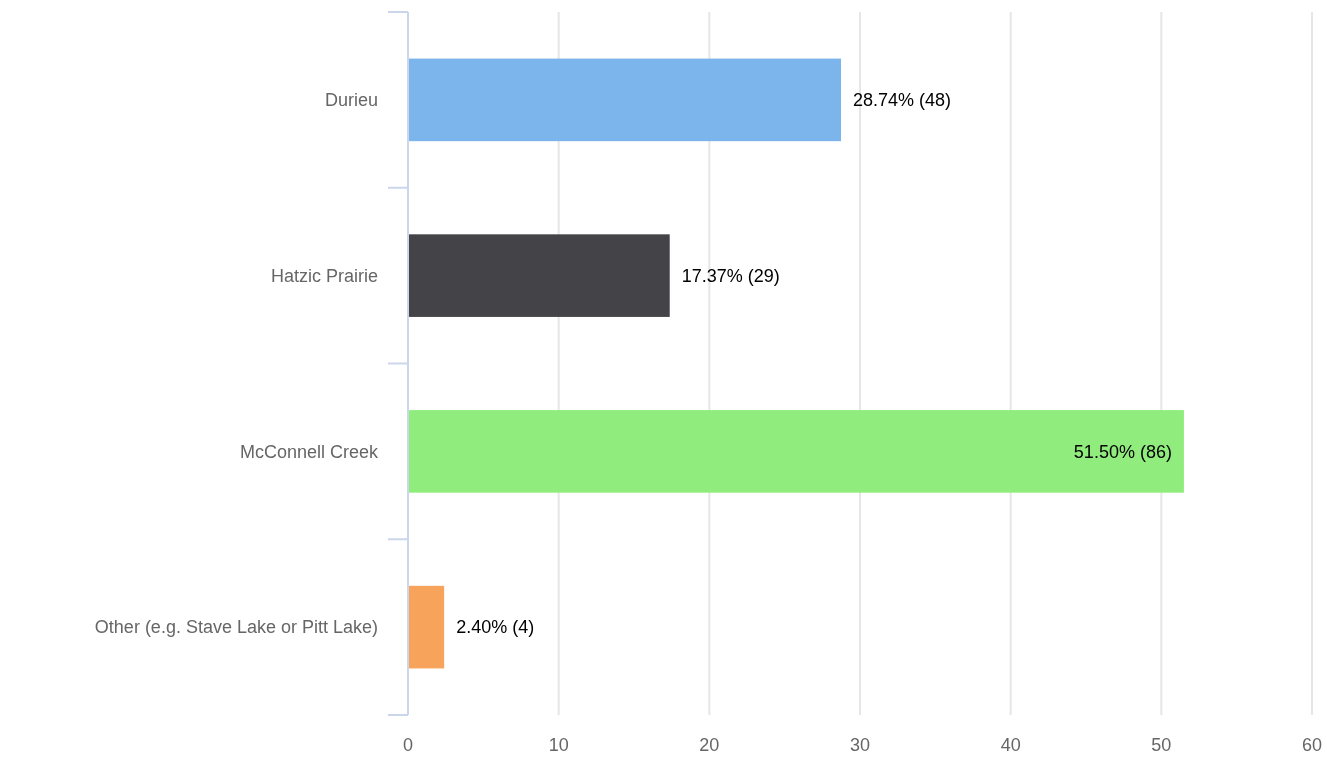 The image size is (1327, 759). I want to click on x-tick-label: 60, so click(1312, 745).